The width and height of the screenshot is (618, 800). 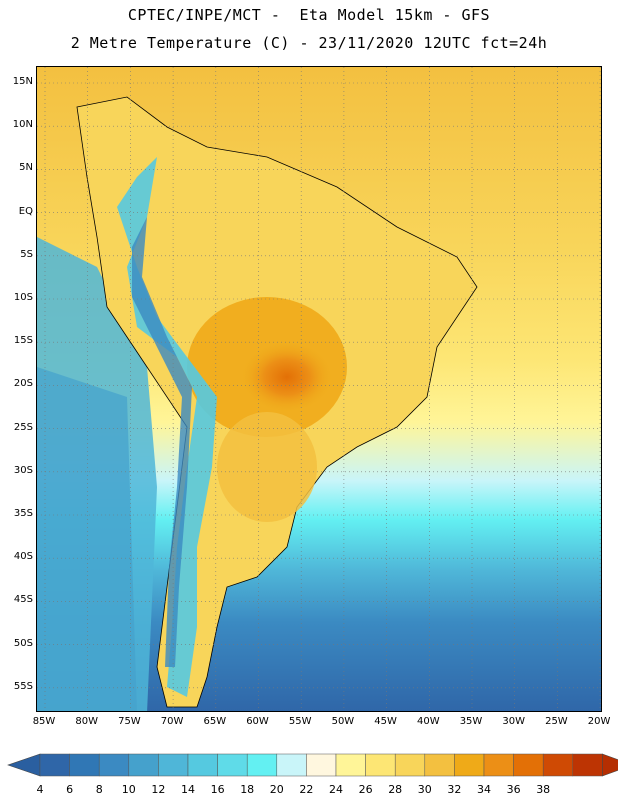 What do you see at coordinates (336, 789) in the screenshot?
I see `colorbar-tick-label: 24` at bounding box center [336, 789].